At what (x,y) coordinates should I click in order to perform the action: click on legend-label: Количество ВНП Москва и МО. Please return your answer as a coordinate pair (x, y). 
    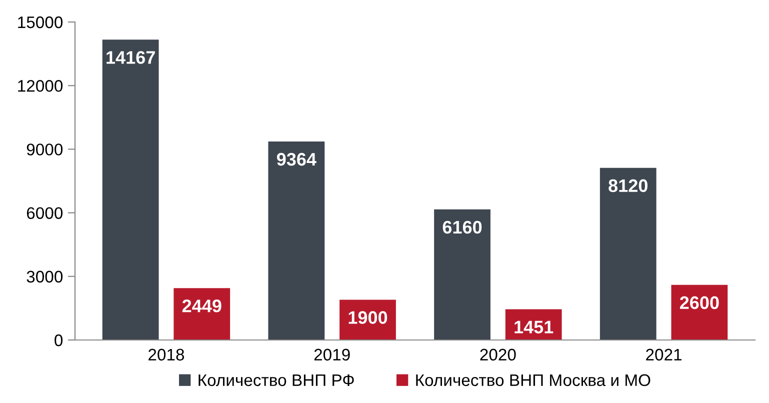
    Looking at the image, I should click on (533, 380).